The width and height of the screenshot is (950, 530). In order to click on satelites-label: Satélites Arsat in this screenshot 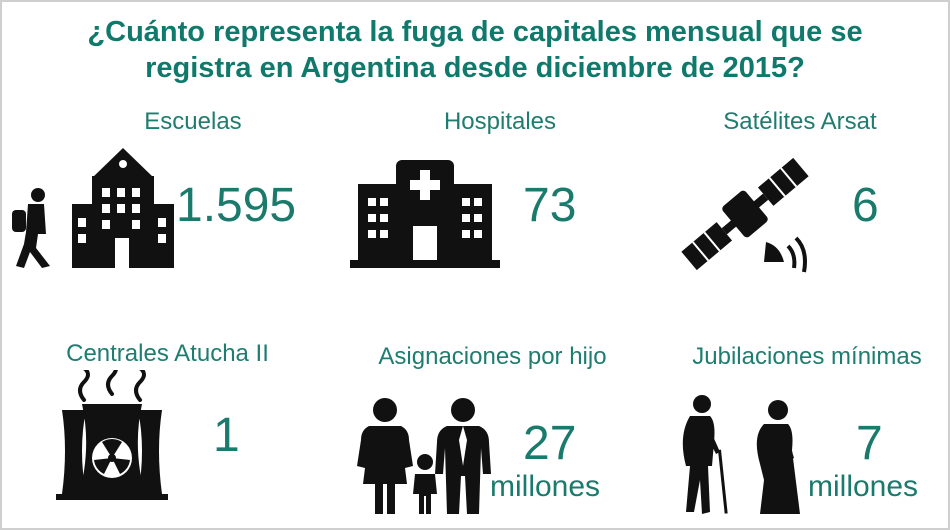, I will do `click(800, 121)`.